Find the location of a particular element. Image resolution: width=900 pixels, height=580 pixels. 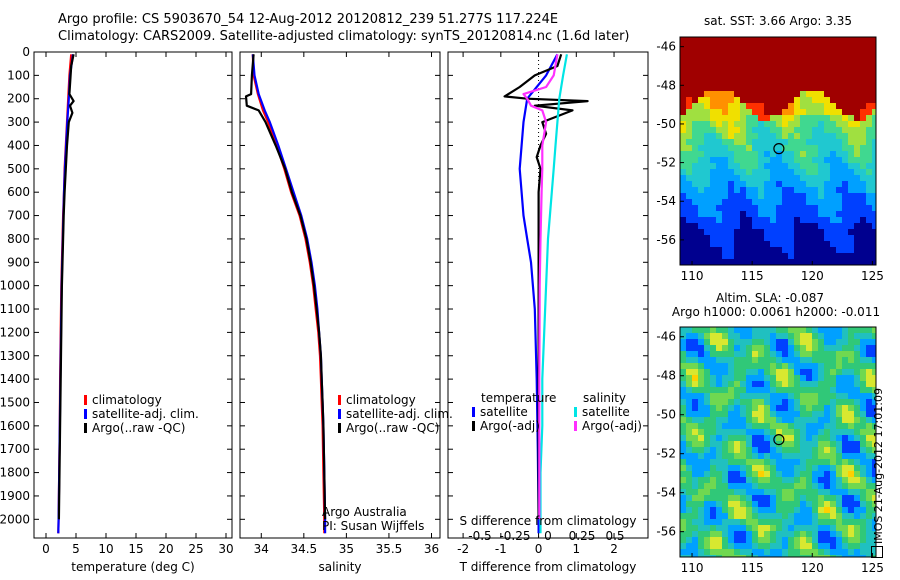

series-line-temperature-satellite is located at coordinates (538, 293).